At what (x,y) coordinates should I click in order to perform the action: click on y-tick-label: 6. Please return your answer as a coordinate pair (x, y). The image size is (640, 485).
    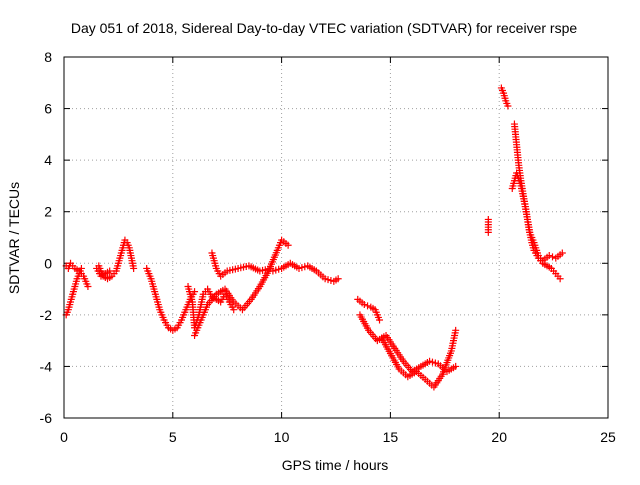
    Looking at the image, I should click on (48, 109).